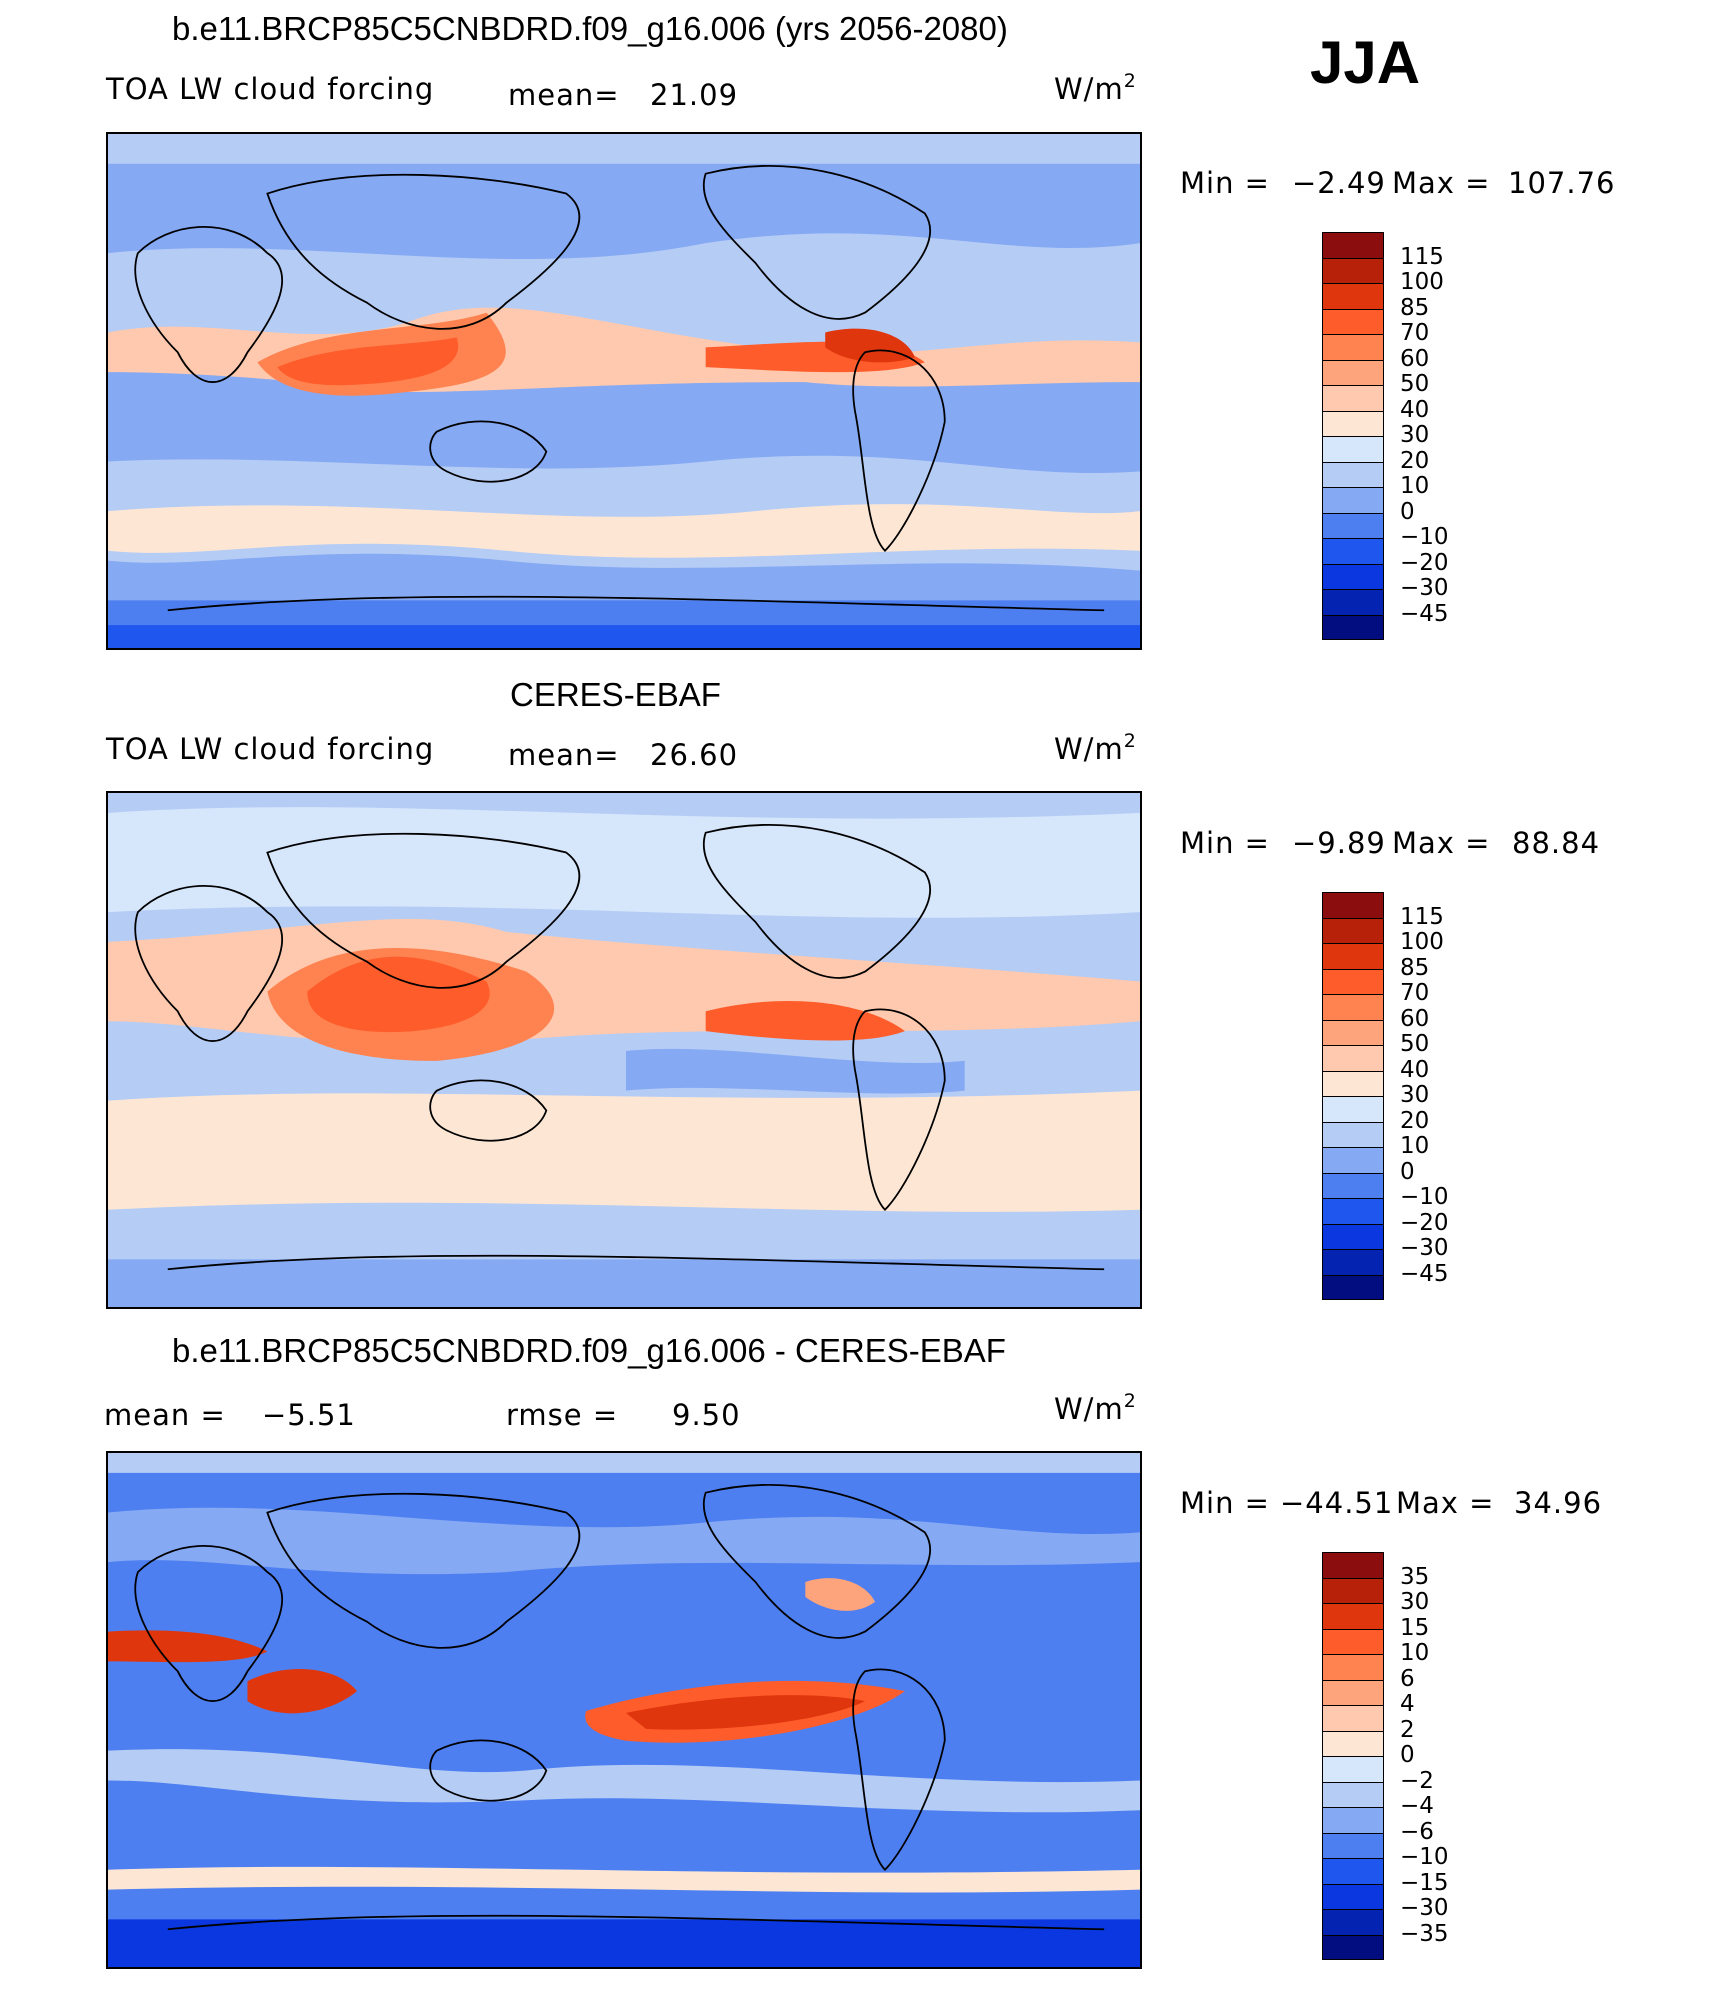 The image size is (1710, 1991). Describe the element at coordinates (1415, 1120) in the screenshot. I see `colorbar-tick-label: 20` at that location.